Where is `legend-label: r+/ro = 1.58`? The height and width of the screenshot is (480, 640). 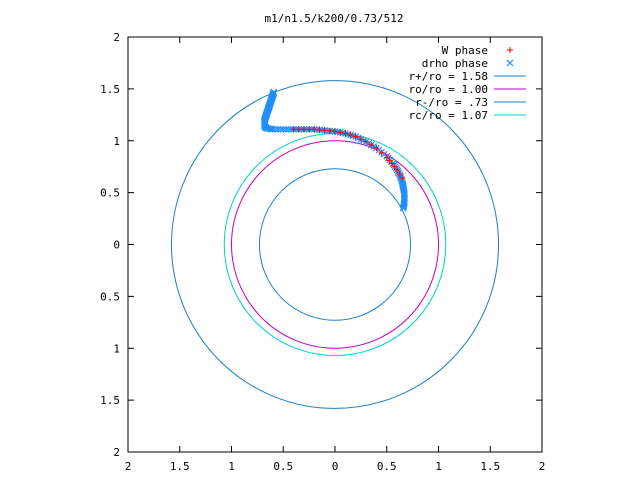 legend-label: r+/ro = 1.58 is located at coordinates (448, 76).